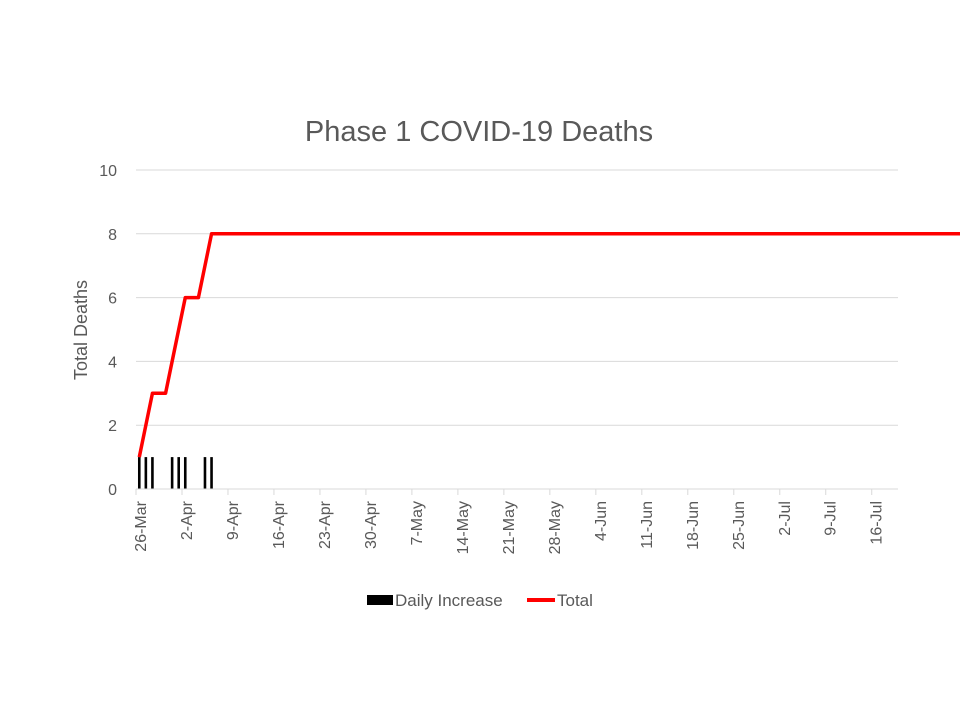 Image resolution: width=960 pixels, height=720 pixels. Describe the element at coordinates (112, 299) in the screenshot. I see `y-tick-label: 6` at that location.